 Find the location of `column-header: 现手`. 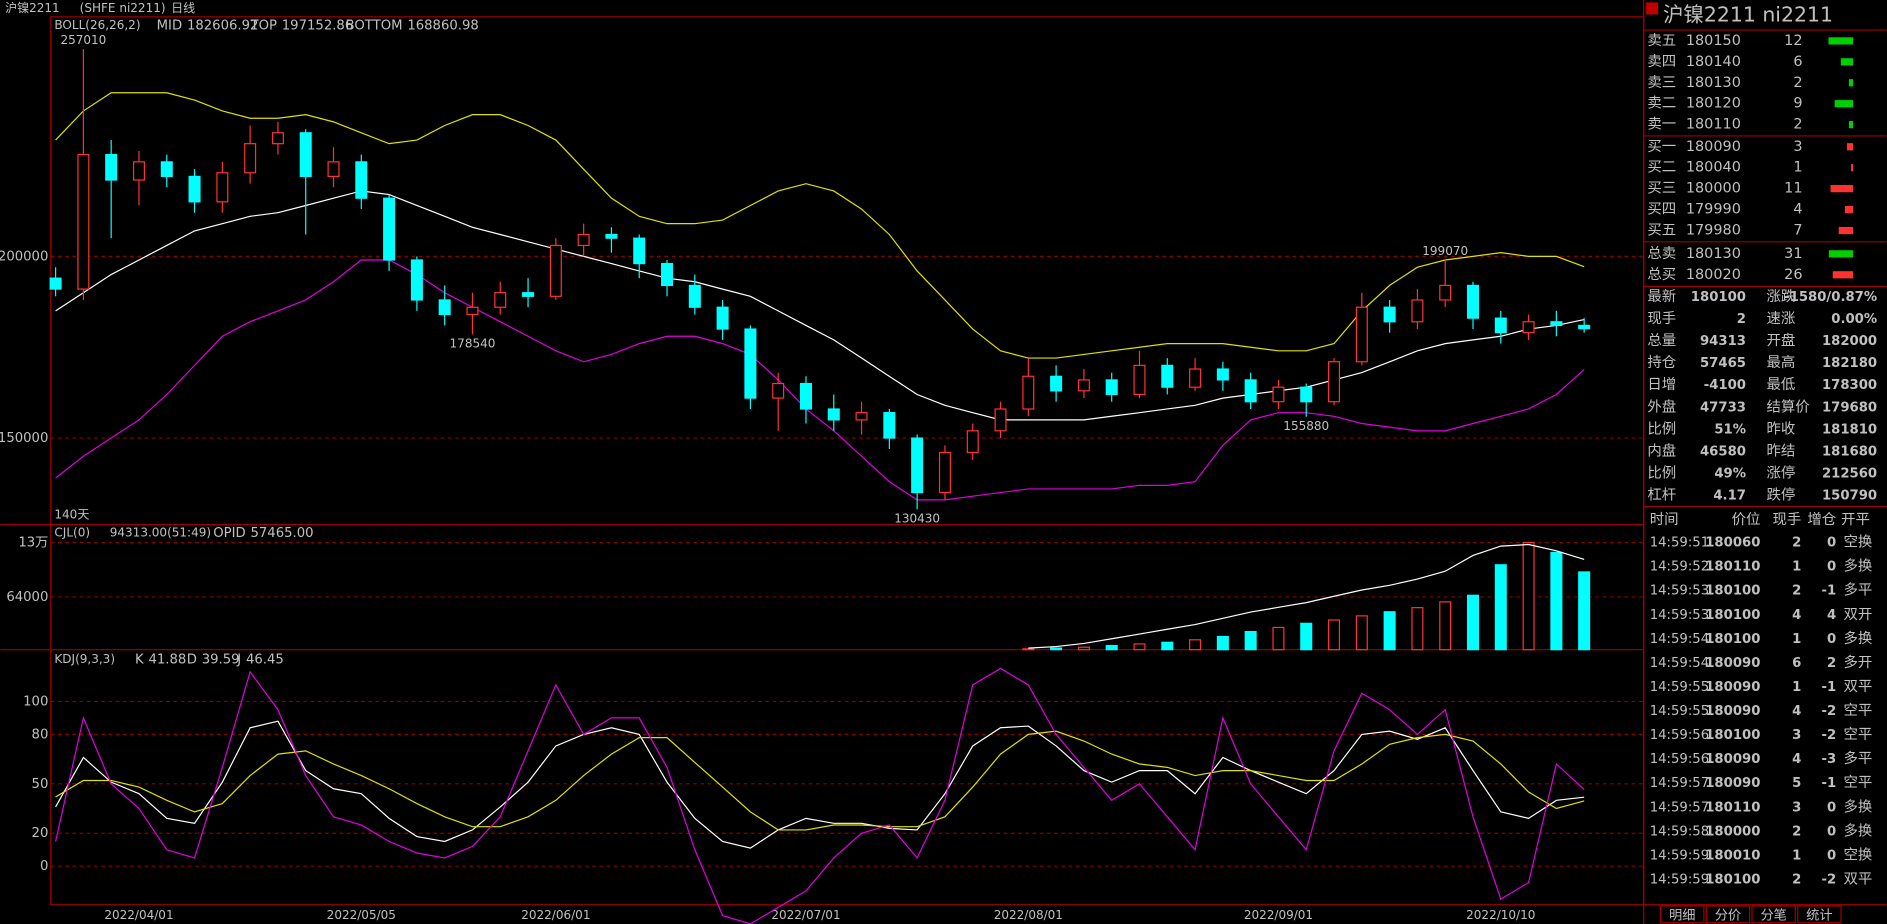

column-header: 现手 is located at coordinates (1786, 519).